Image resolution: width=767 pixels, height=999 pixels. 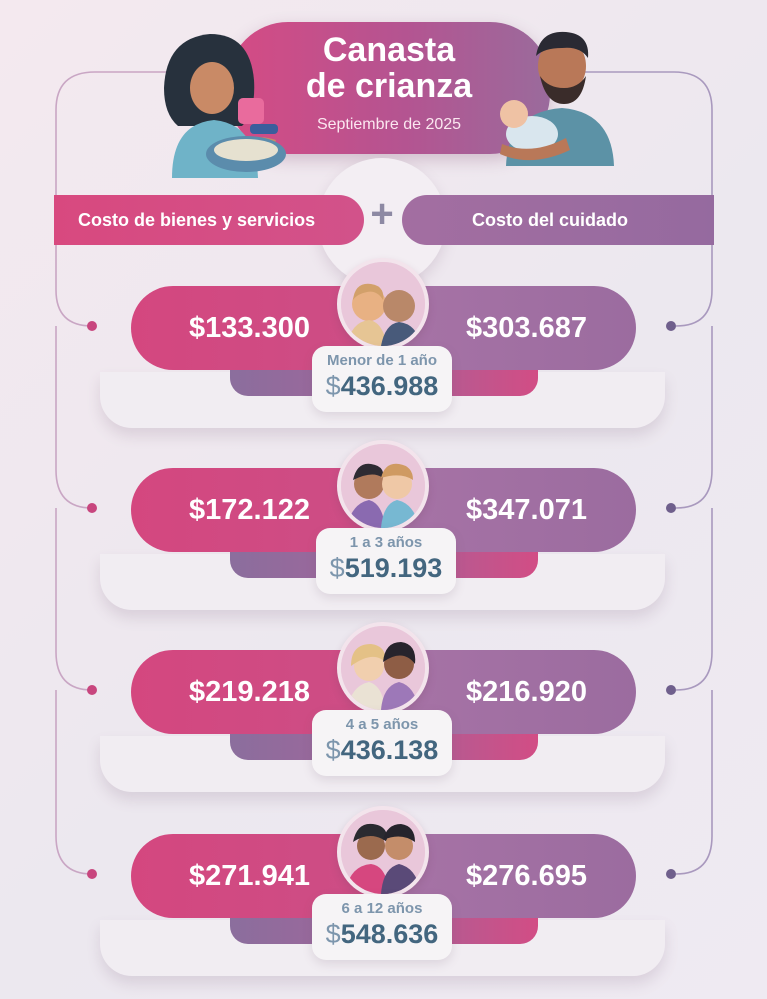 I want to click on school-kids-avatar, so click(x=383, y=852).